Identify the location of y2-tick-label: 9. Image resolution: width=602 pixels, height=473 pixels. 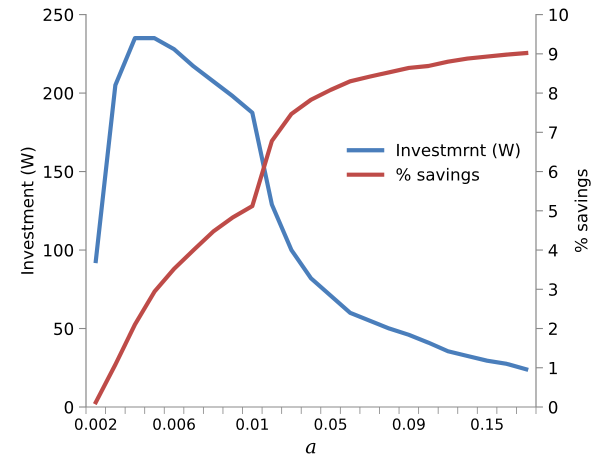
(553, 54).